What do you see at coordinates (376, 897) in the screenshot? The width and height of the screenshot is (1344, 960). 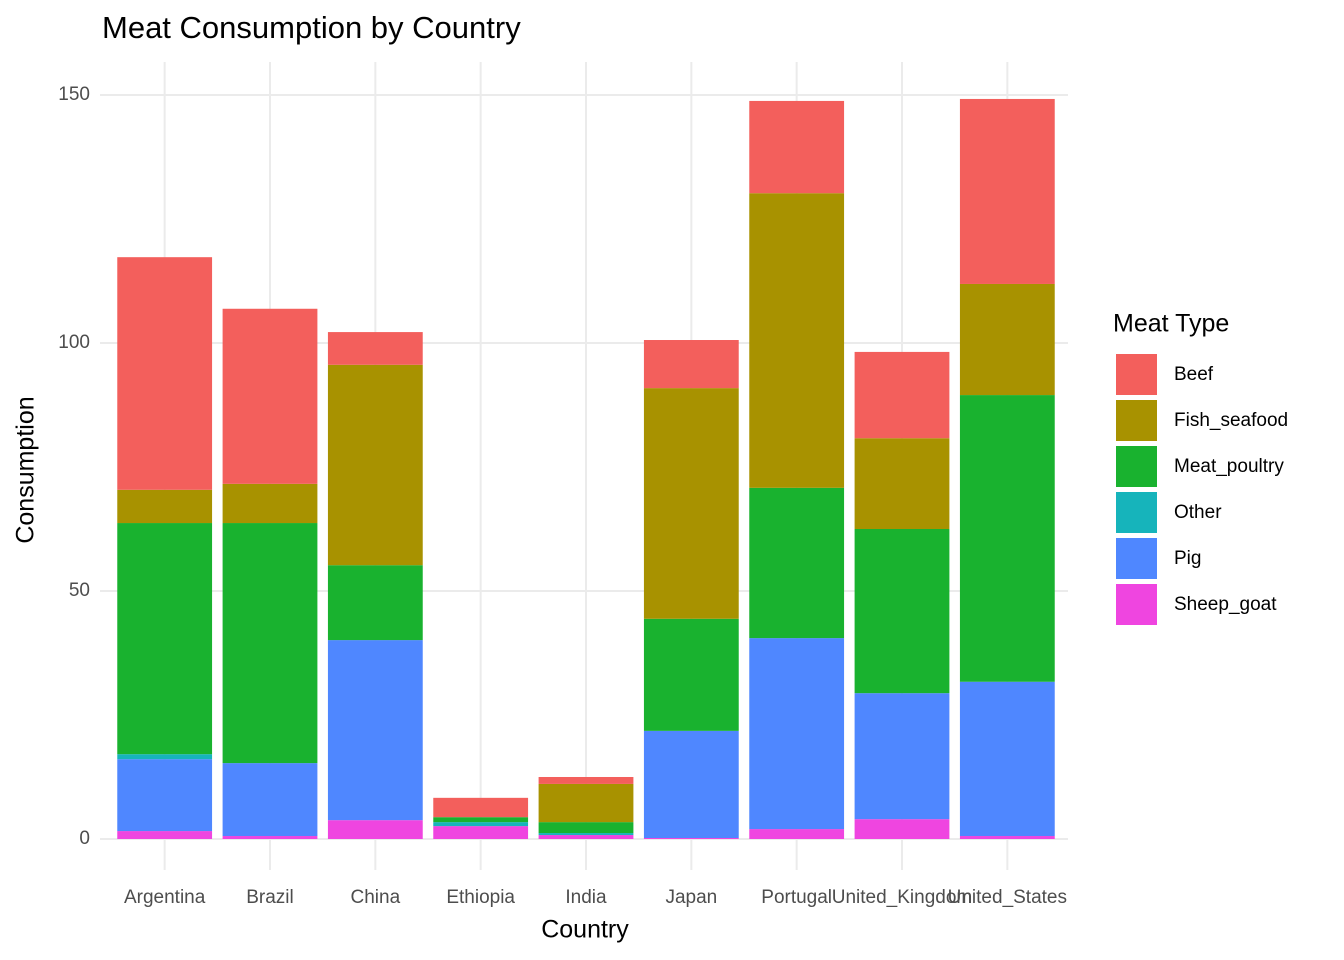 I see `x-tick-label: China` at bounding box center [376, 897].